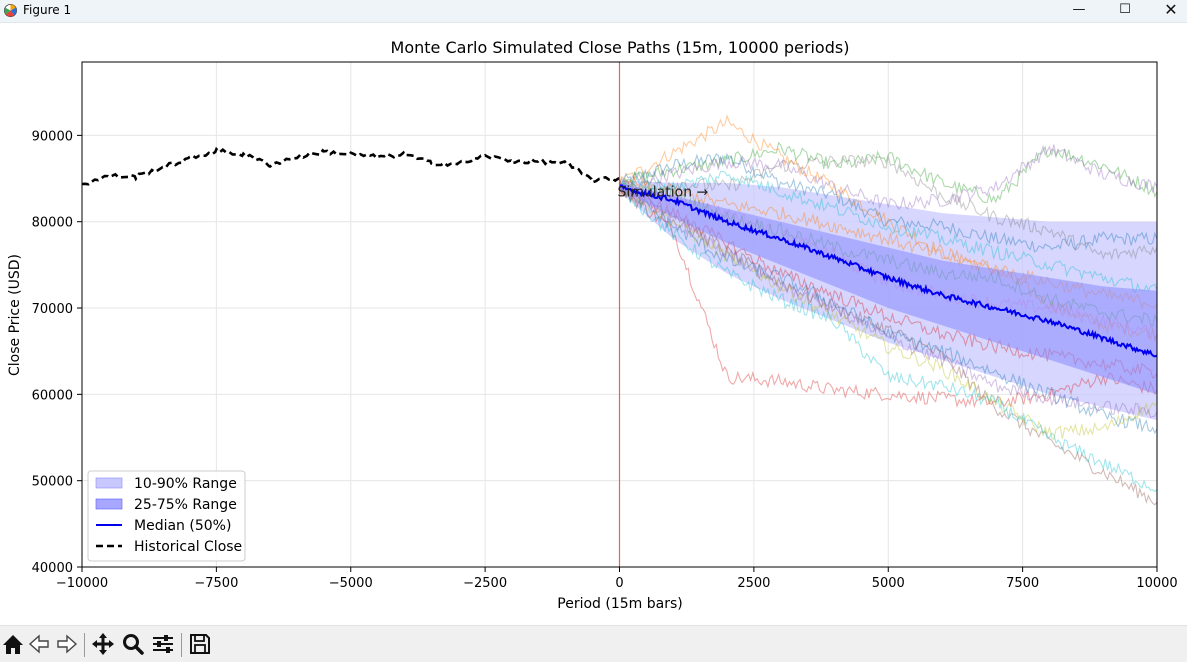  What do you see at coordinates (52, 136) in the screenshot?
I see `y-tick-label: 90000` at bounding box center [52, 136].